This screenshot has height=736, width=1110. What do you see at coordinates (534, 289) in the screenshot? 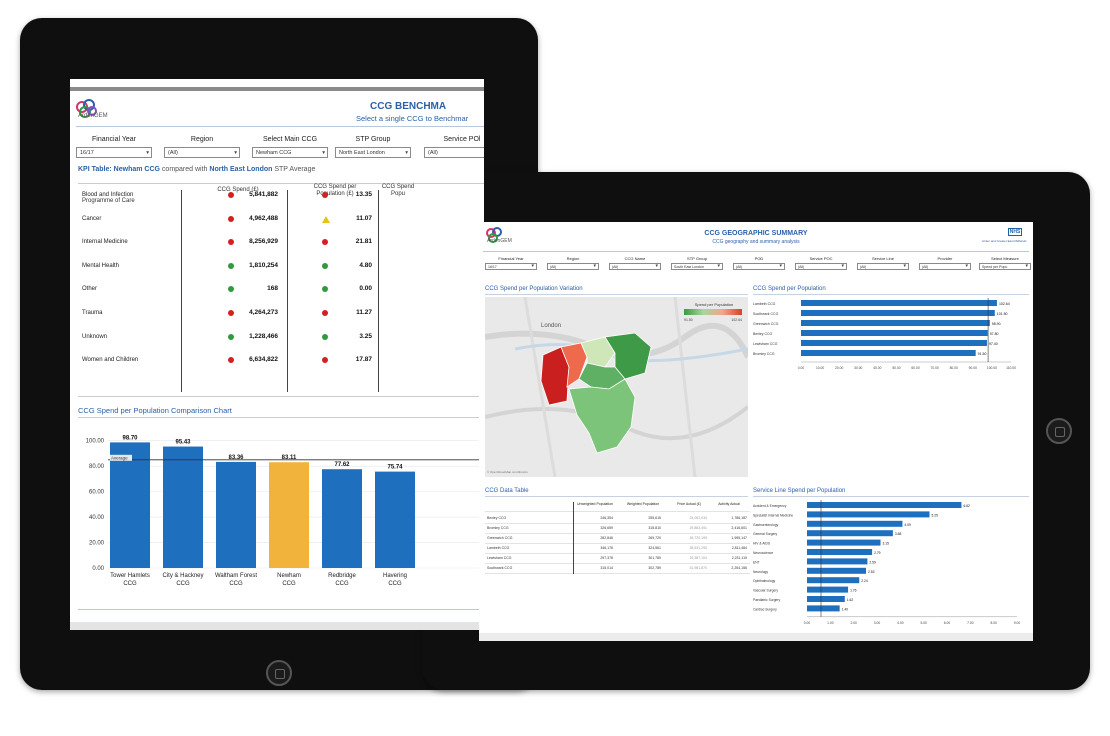
I see `map-title: CCG Spend per Population Variation` at bounding box center [534, 289].